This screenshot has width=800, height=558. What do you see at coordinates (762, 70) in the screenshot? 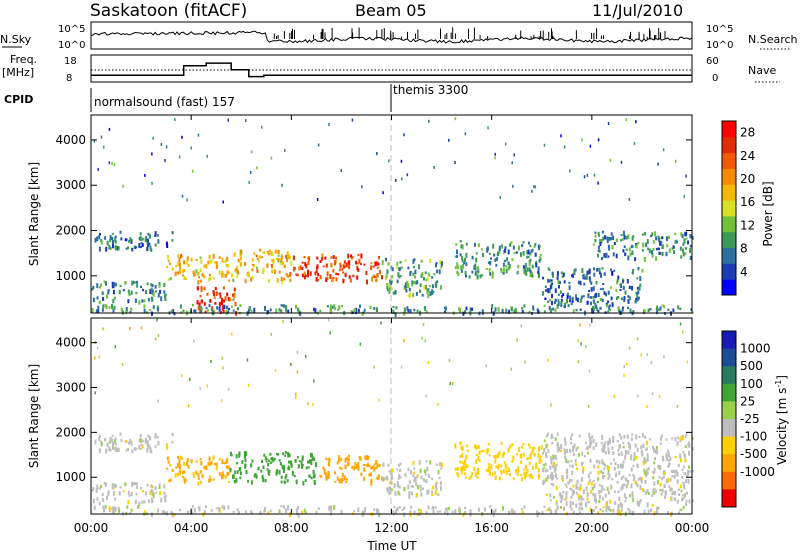
I see `nave-label: Nave` at bounding box center [762, 70].